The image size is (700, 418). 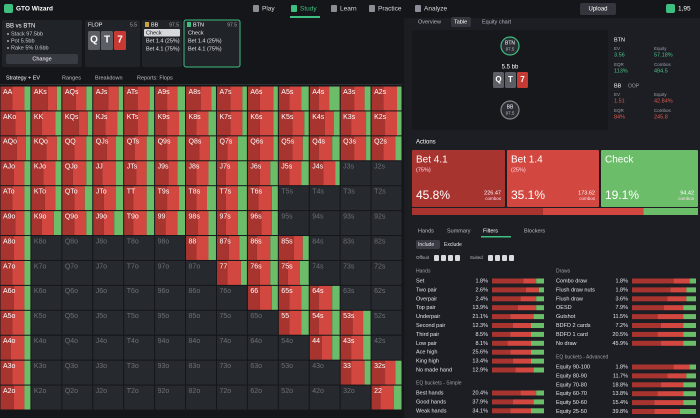 I want to click on filter-label: Equity 80-90, so click(x=571, y=376).